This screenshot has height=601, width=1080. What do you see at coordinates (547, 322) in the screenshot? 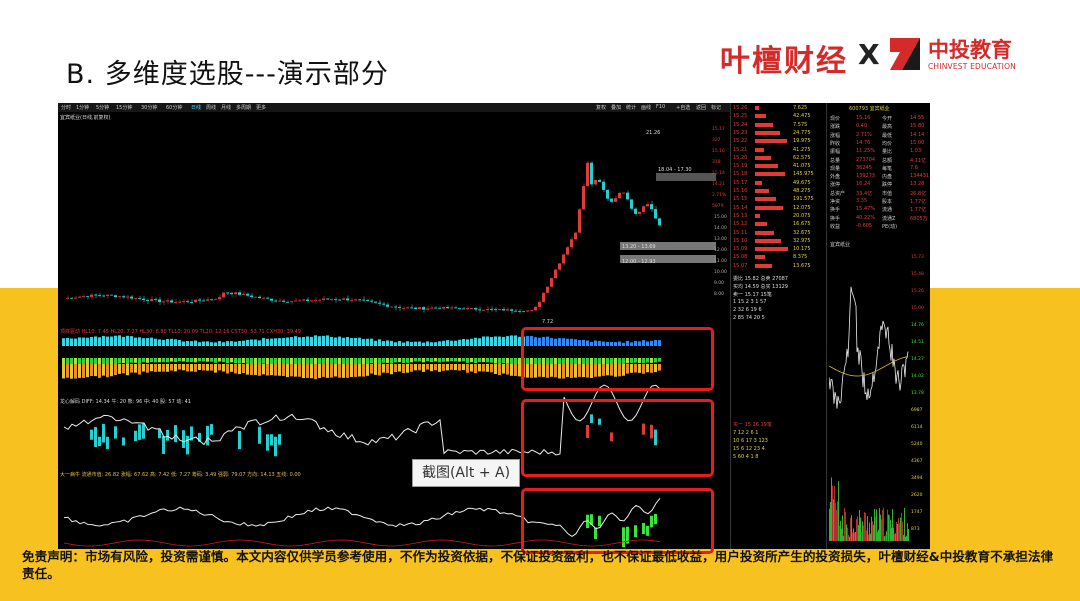
I see `chart-annotation: 7.72` at bounding box center [547, 322].